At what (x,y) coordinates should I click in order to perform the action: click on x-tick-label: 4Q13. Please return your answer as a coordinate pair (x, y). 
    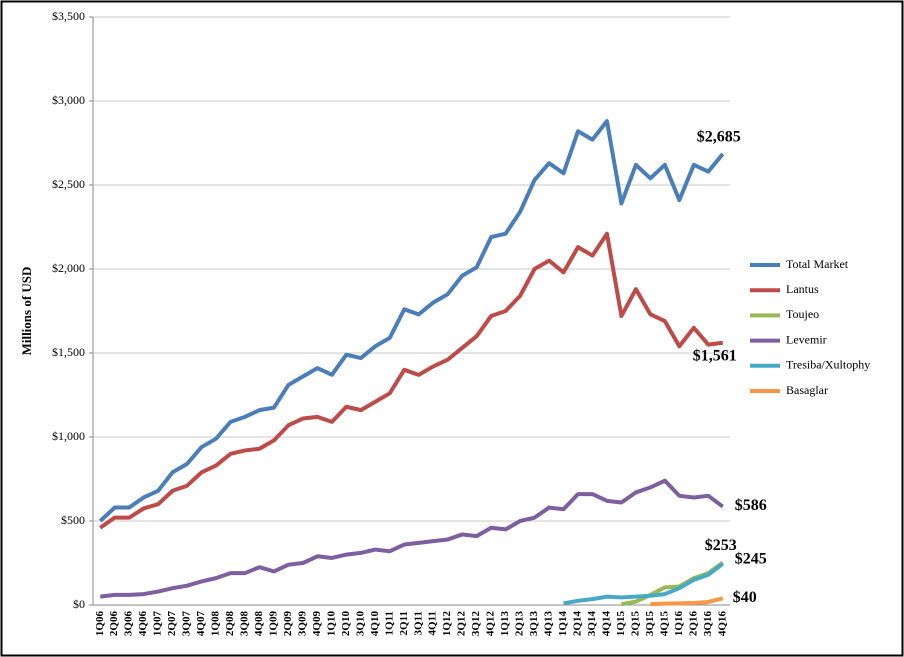
    Looking at the image, I should click on (549, 624).